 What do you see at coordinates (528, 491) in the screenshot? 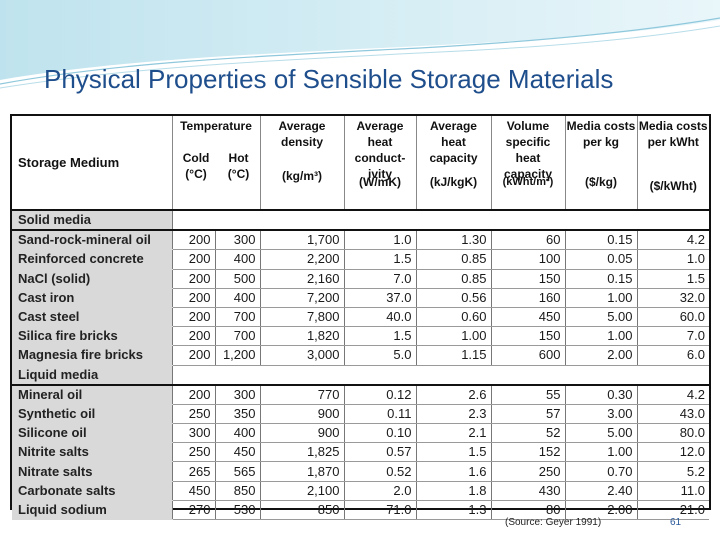
I see `value-cell: 430` at bounding box center [528, 491].